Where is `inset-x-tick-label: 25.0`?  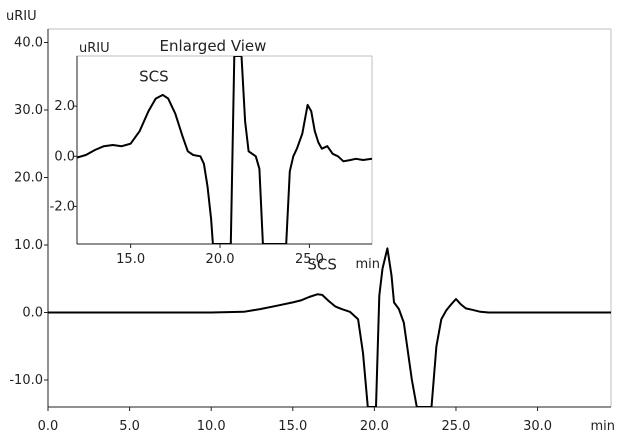 inset-x-tick-label: 25.0 is located at coordinates (309, 259).